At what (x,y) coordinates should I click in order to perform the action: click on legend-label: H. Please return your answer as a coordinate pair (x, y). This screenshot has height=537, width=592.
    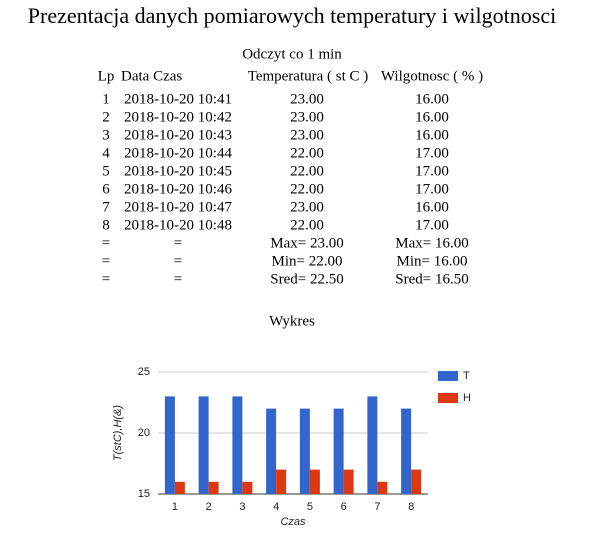
    Looking at the image, I should click on (467, 398).